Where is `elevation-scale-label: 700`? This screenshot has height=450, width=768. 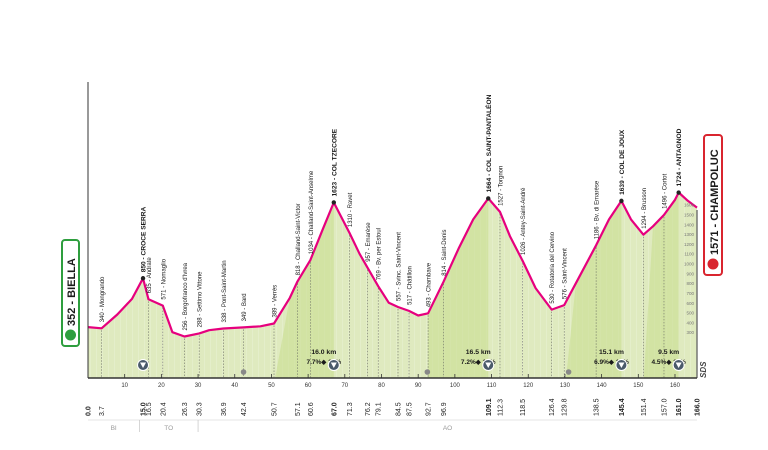
elevation-scale-label: 700 is located at coordinates (690, 293).